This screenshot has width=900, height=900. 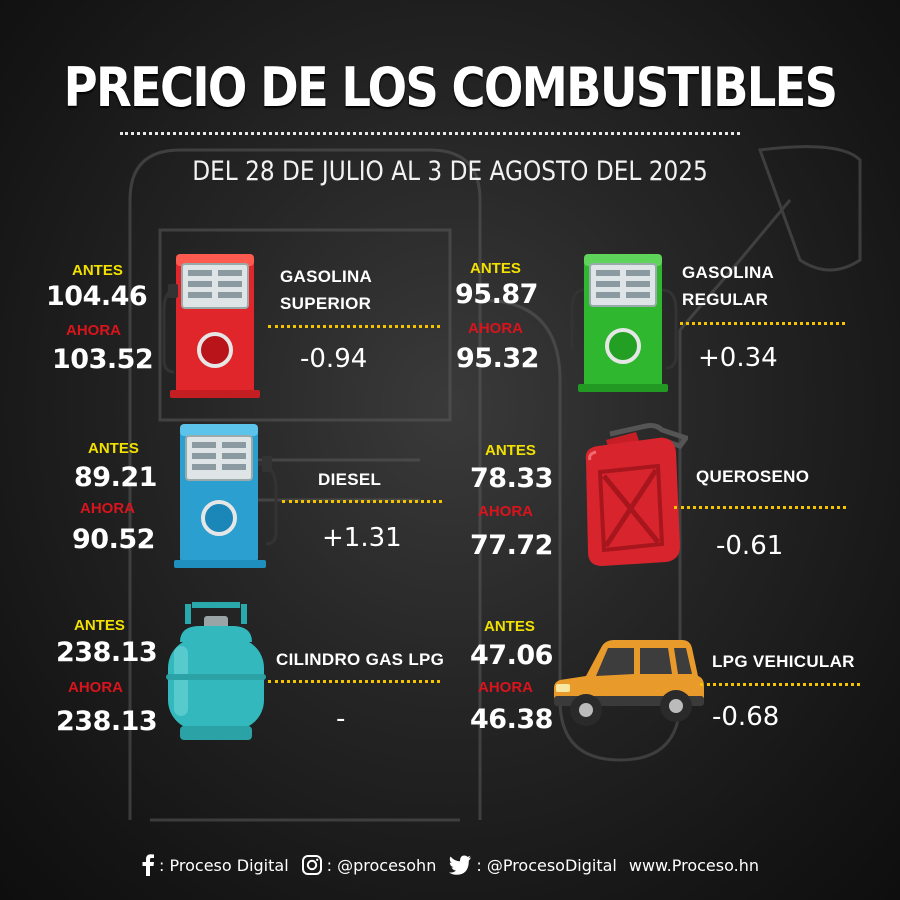 I want to click on fuel-name-line1: CILINDRO GAS LPG, so click(x=360, y=659).